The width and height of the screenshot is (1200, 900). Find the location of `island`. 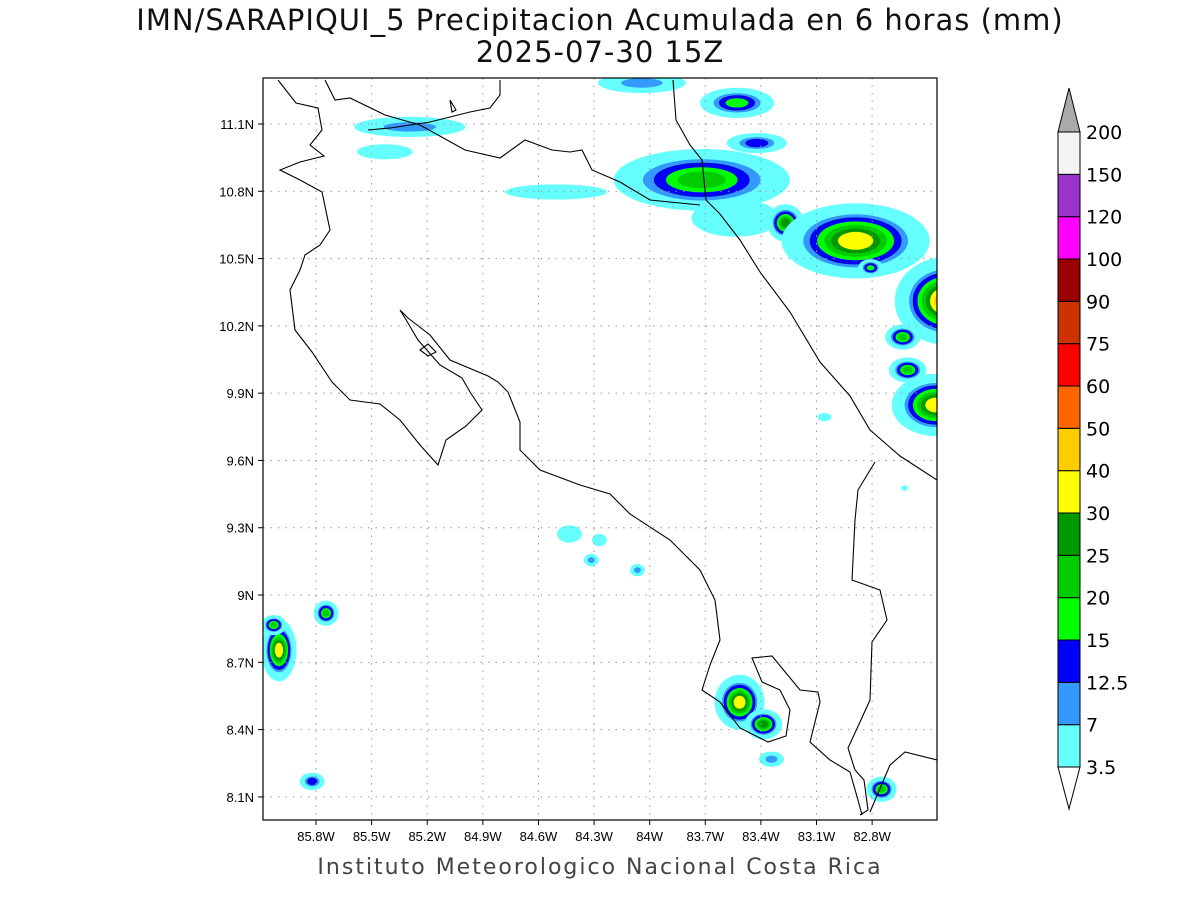

island is located at coordinates (428, 350).